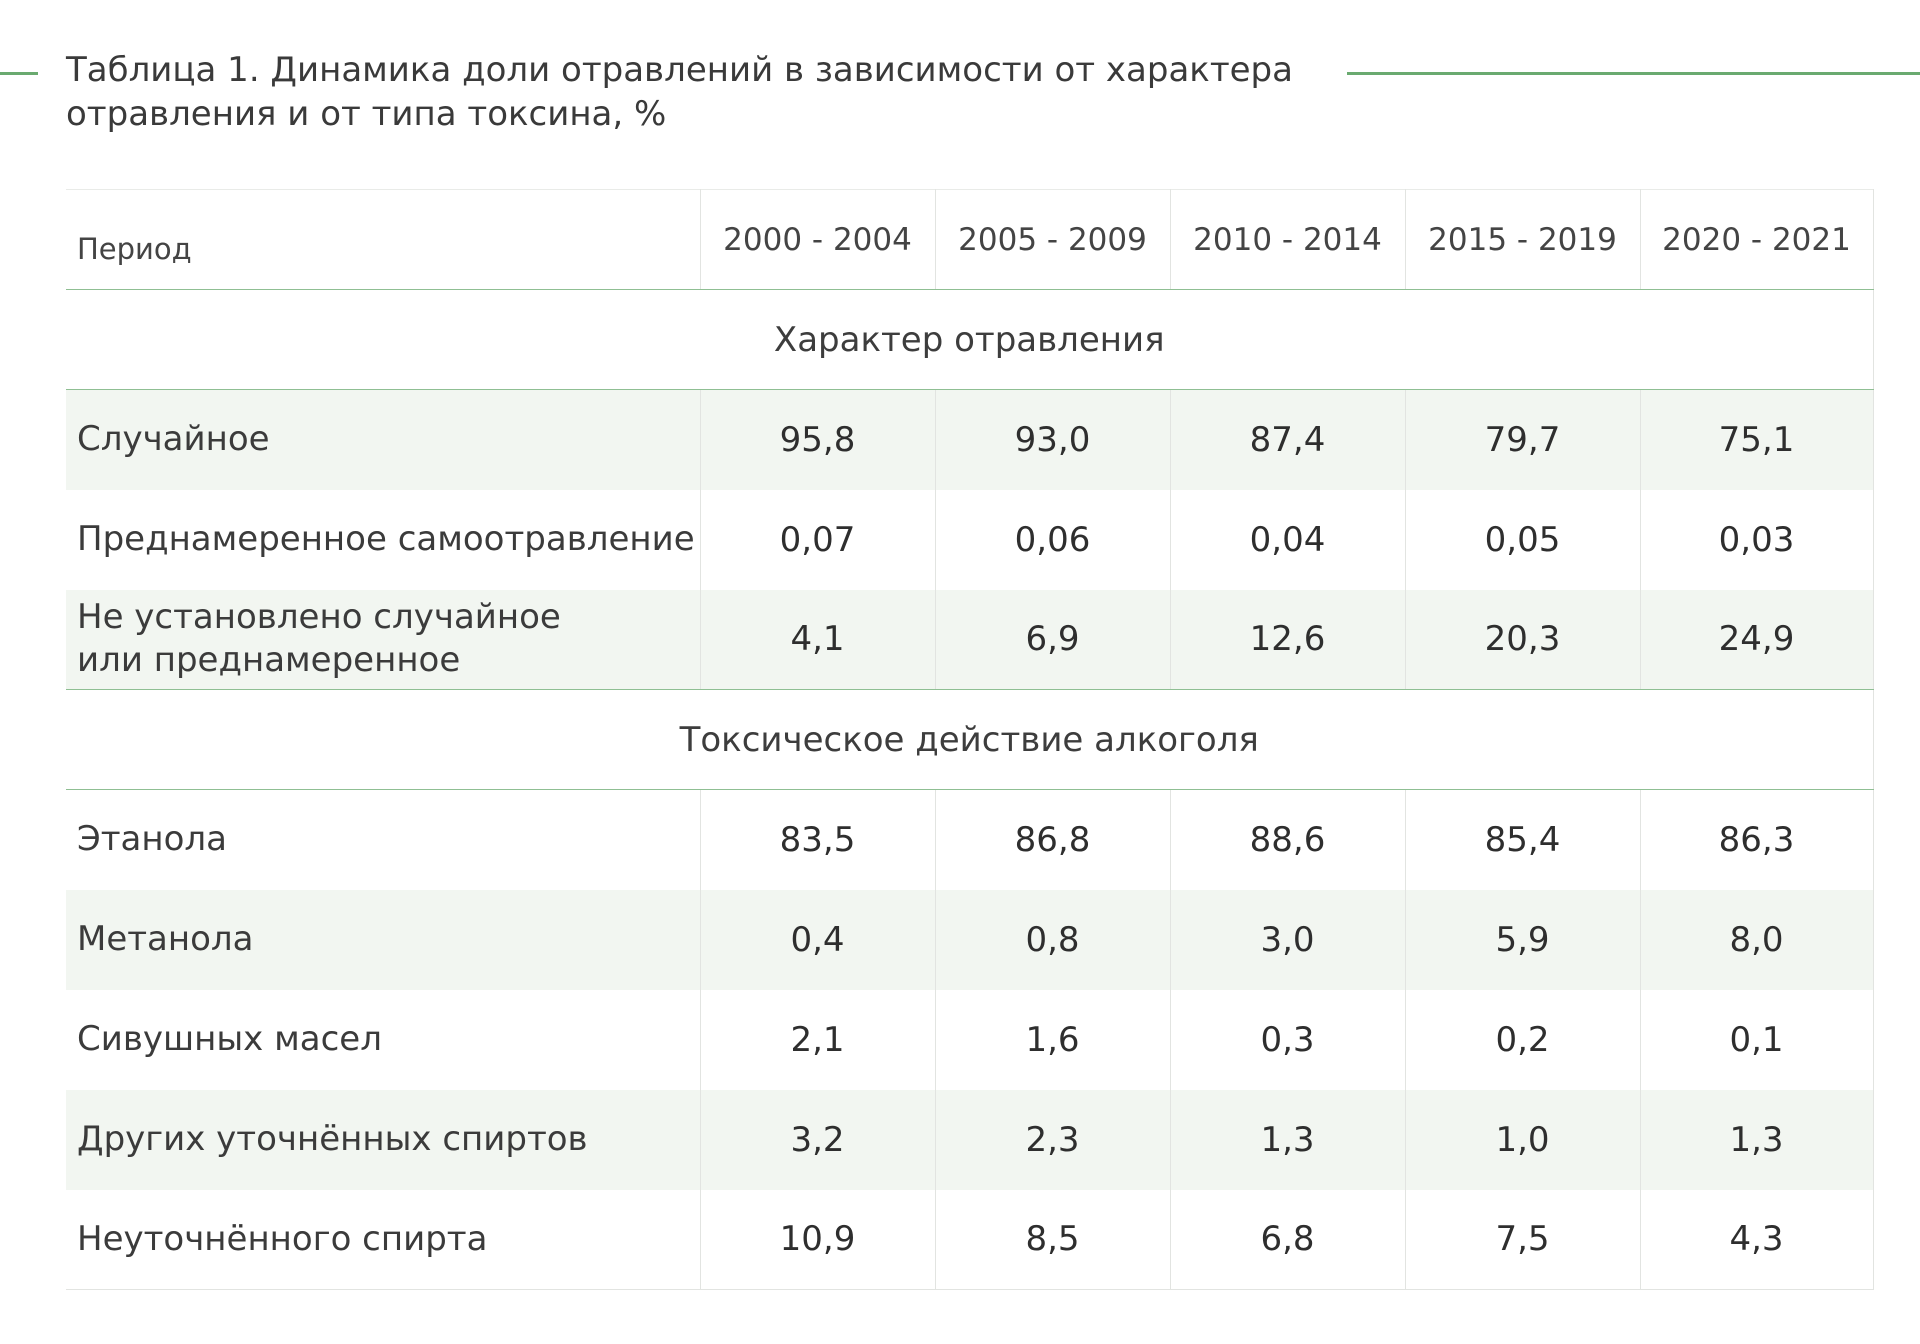 The height and width of the screenshot is (1344, 1920). What do you see at coordinates (818, 939) in the screenshot?
I see `table-cell: 0,4` at bounding box center [818, 939].